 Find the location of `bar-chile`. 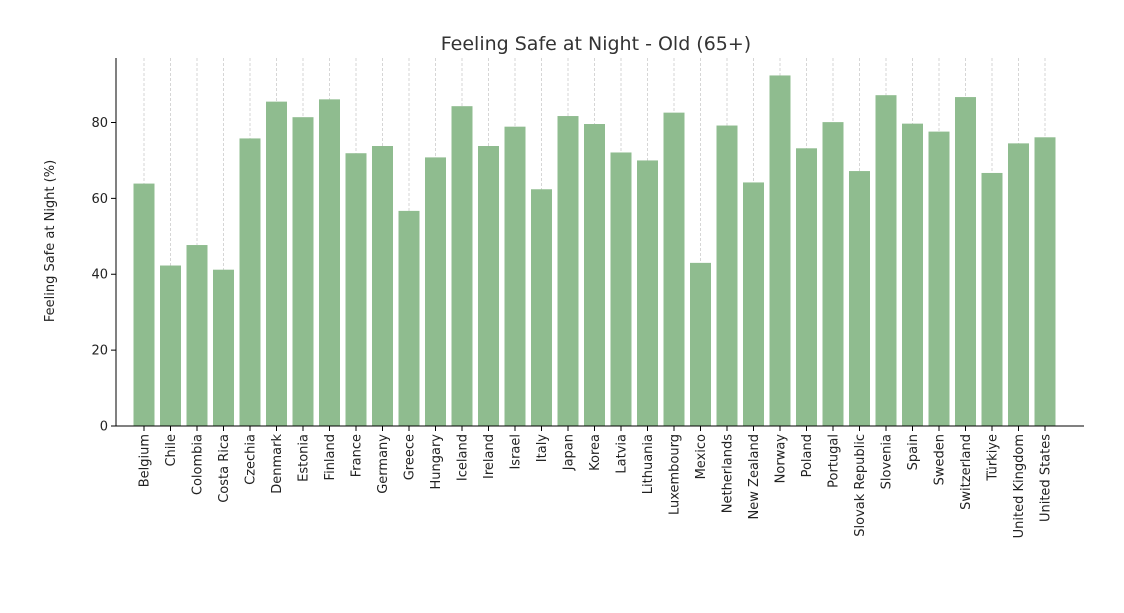

bar-chile is located at coordinates (170, 345).